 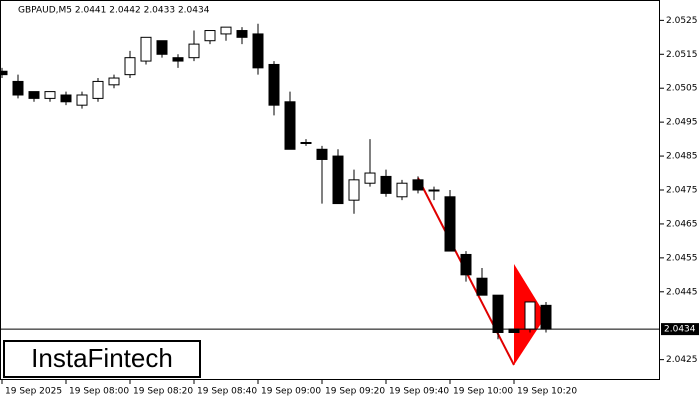 I want to click on y-tick-label: 2.0505, so click(x=682, y=89).